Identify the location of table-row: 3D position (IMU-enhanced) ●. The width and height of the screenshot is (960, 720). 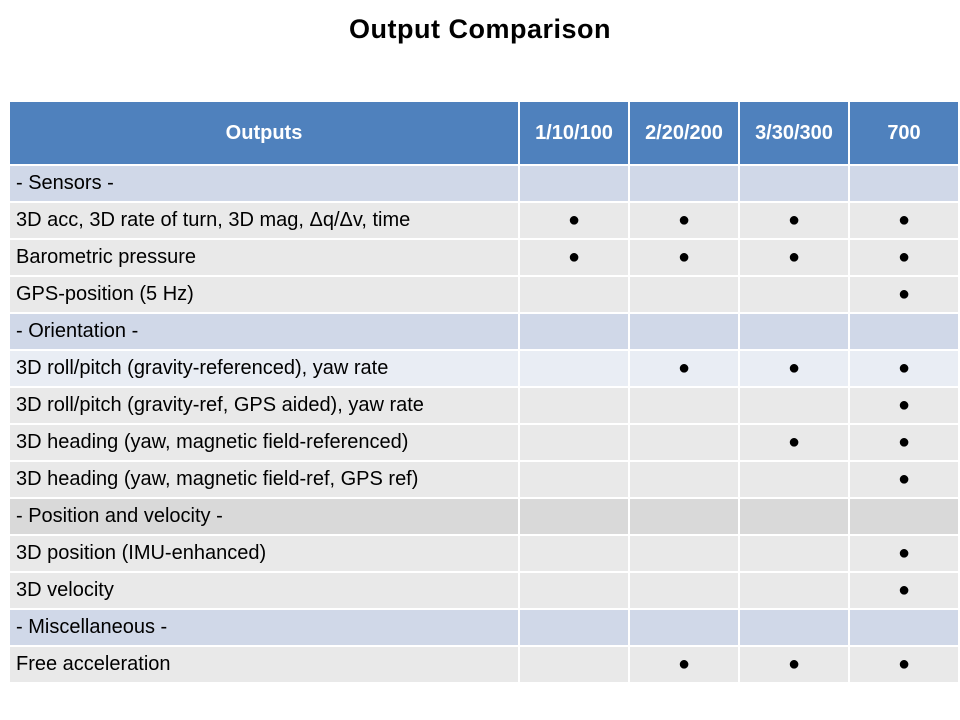
(484, 553).